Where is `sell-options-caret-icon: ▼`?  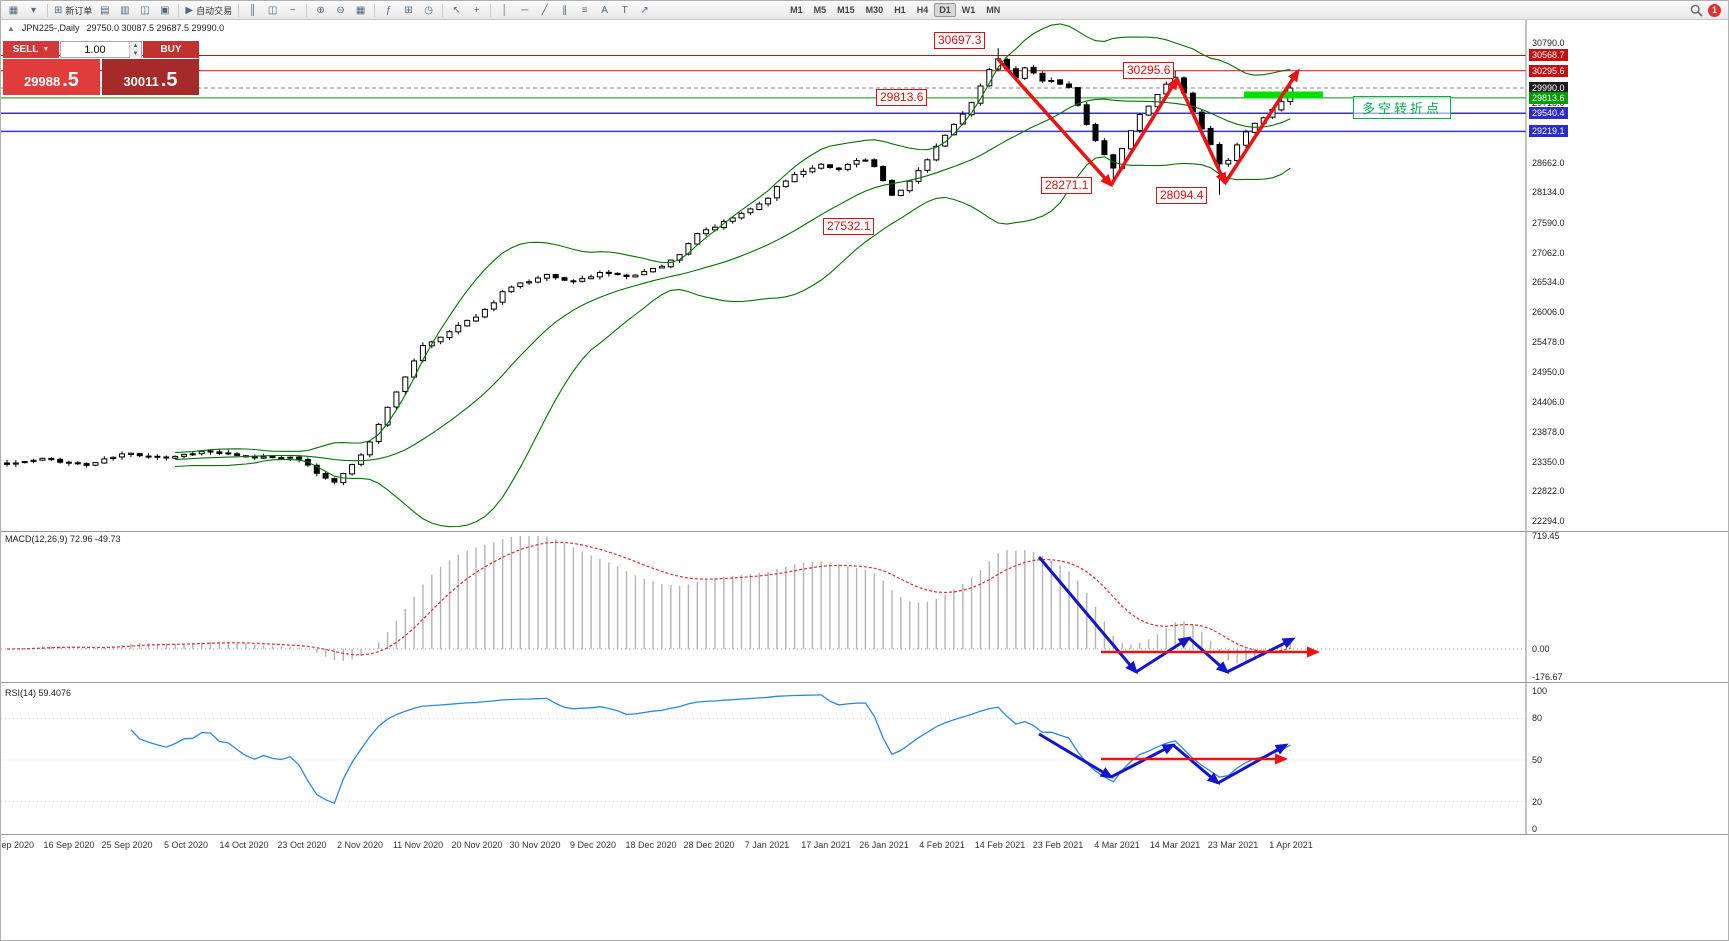 sell-options-caret-icon: ▼ is located at coordinates (46, 49).